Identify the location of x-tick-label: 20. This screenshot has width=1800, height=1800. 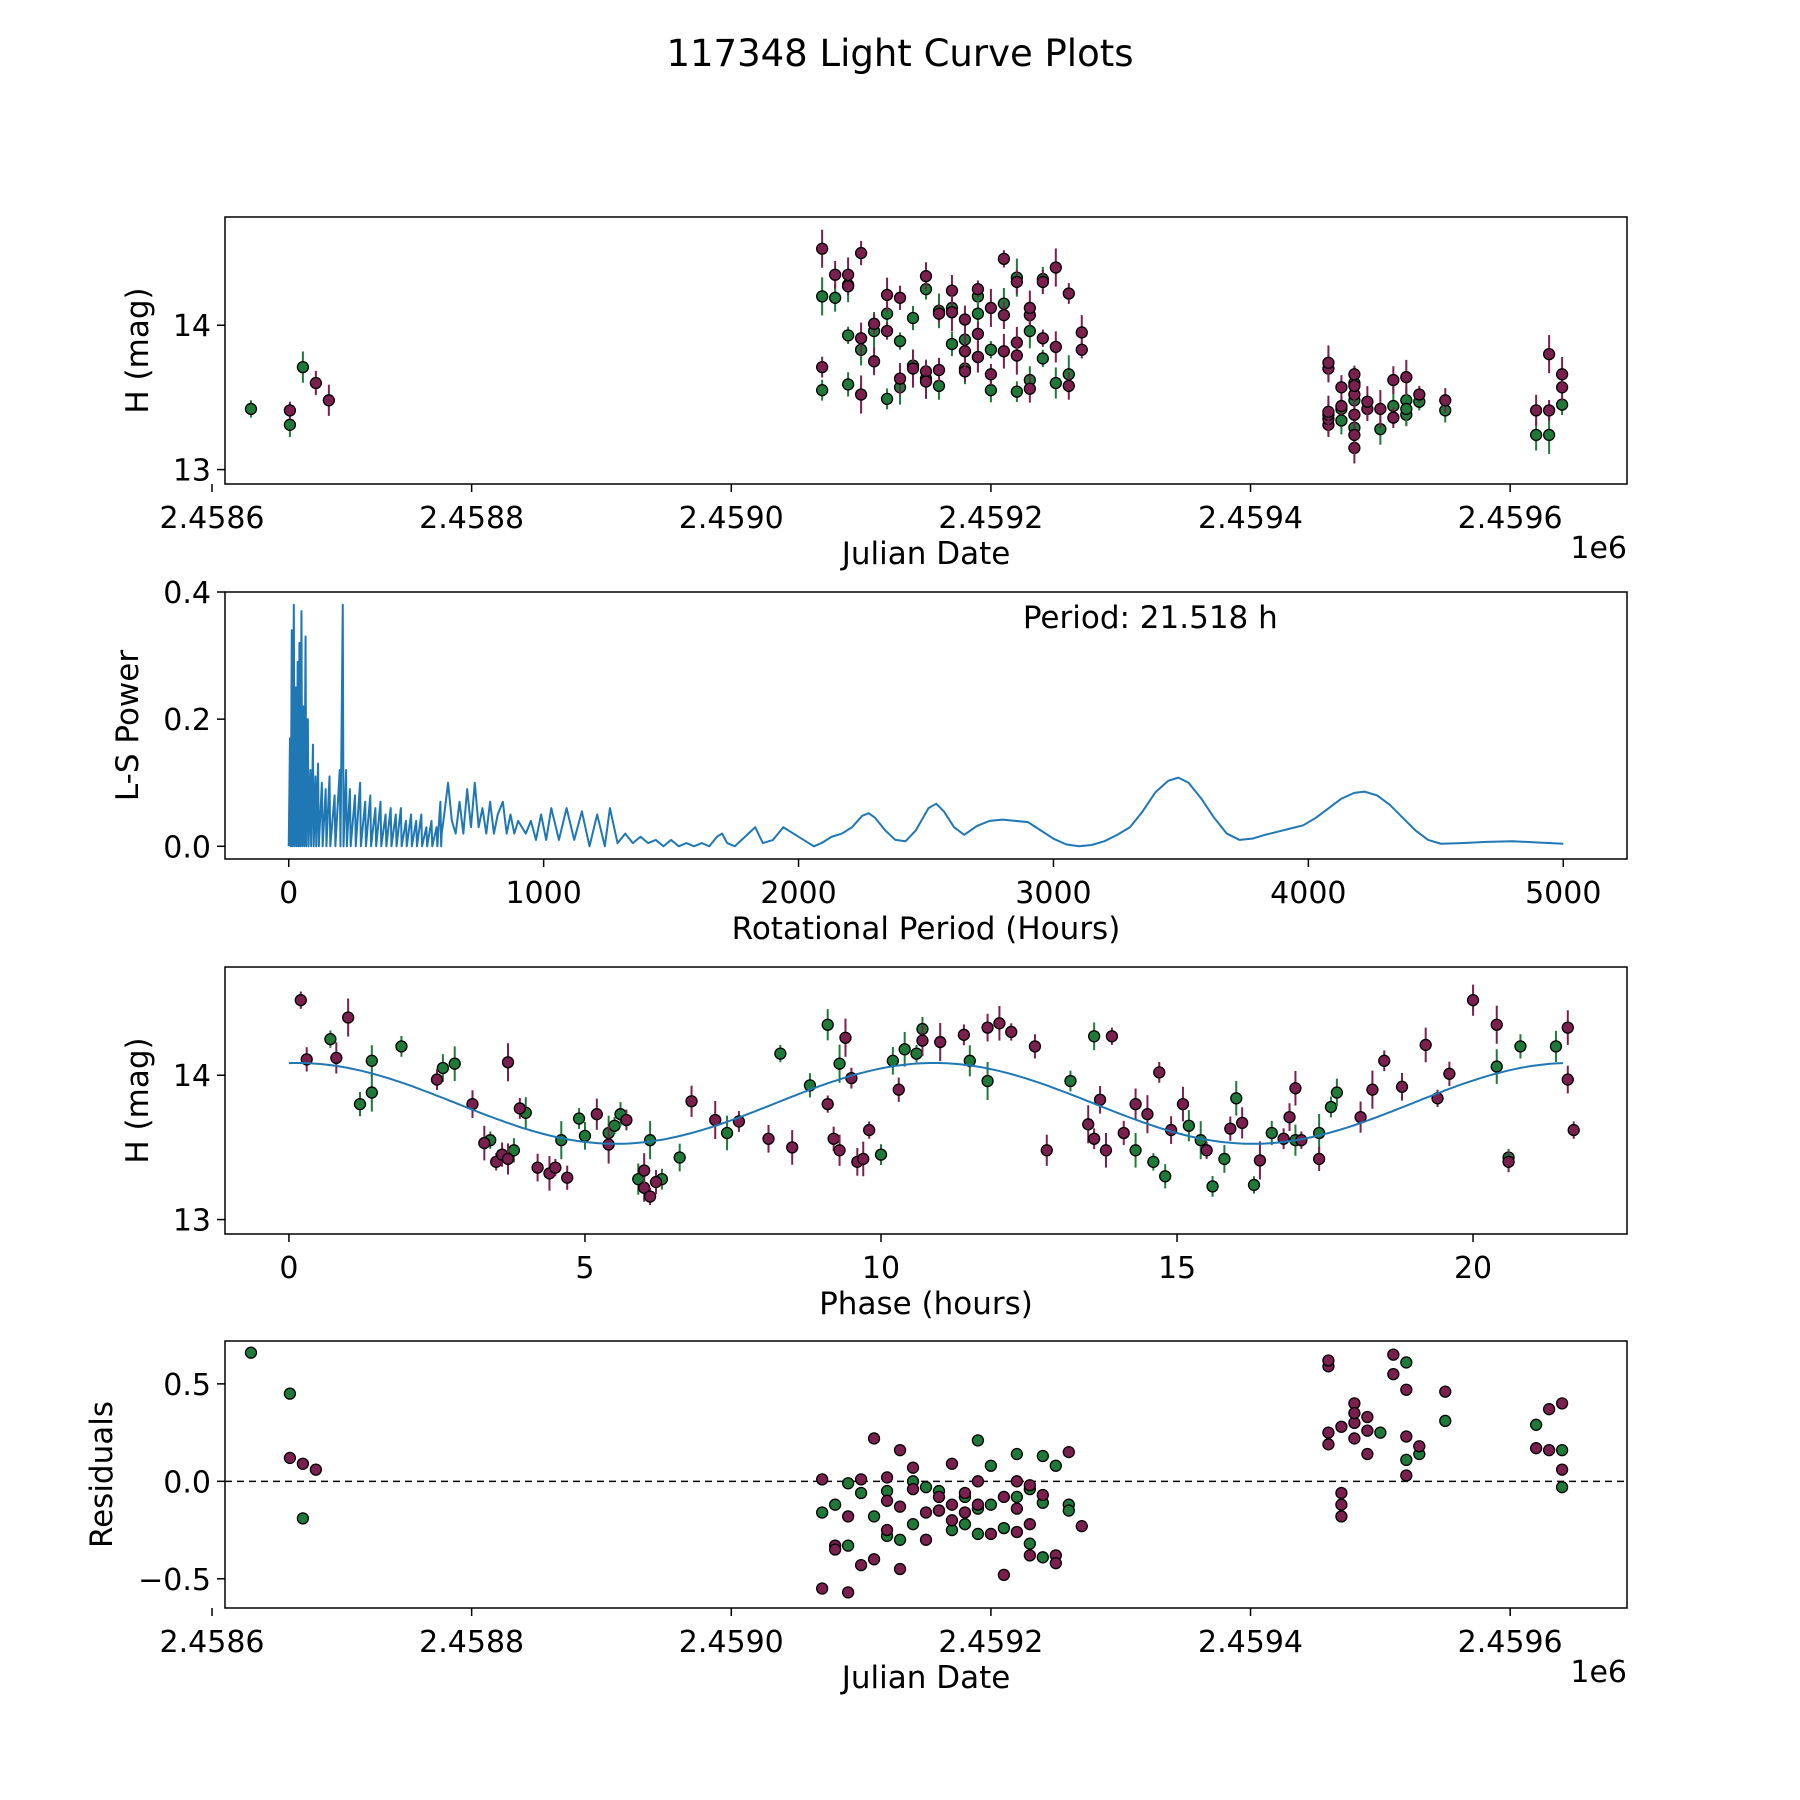
(1473, 1268).